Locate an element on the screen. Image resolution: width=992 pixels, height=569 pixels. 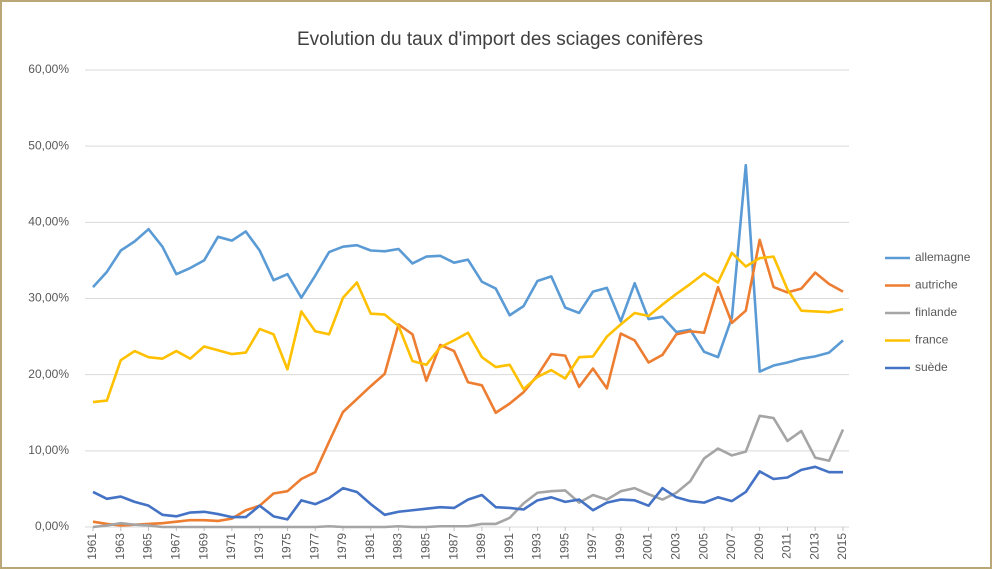
x-tick-label: 1961 is located at coordinates (92, 546).